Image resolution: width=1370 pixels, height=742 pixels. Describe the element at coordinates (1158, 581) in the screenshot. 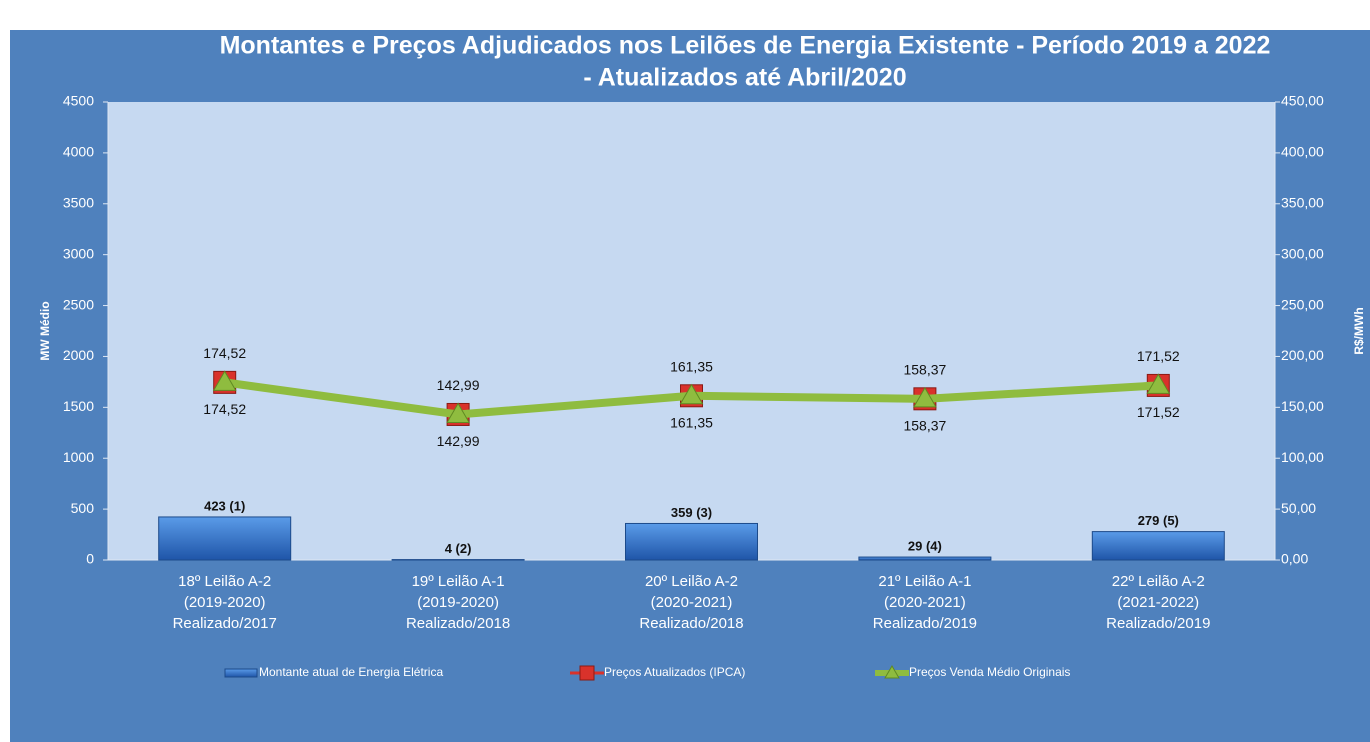

I see `x-tick-label: 22º Leilão A-2` at that location.